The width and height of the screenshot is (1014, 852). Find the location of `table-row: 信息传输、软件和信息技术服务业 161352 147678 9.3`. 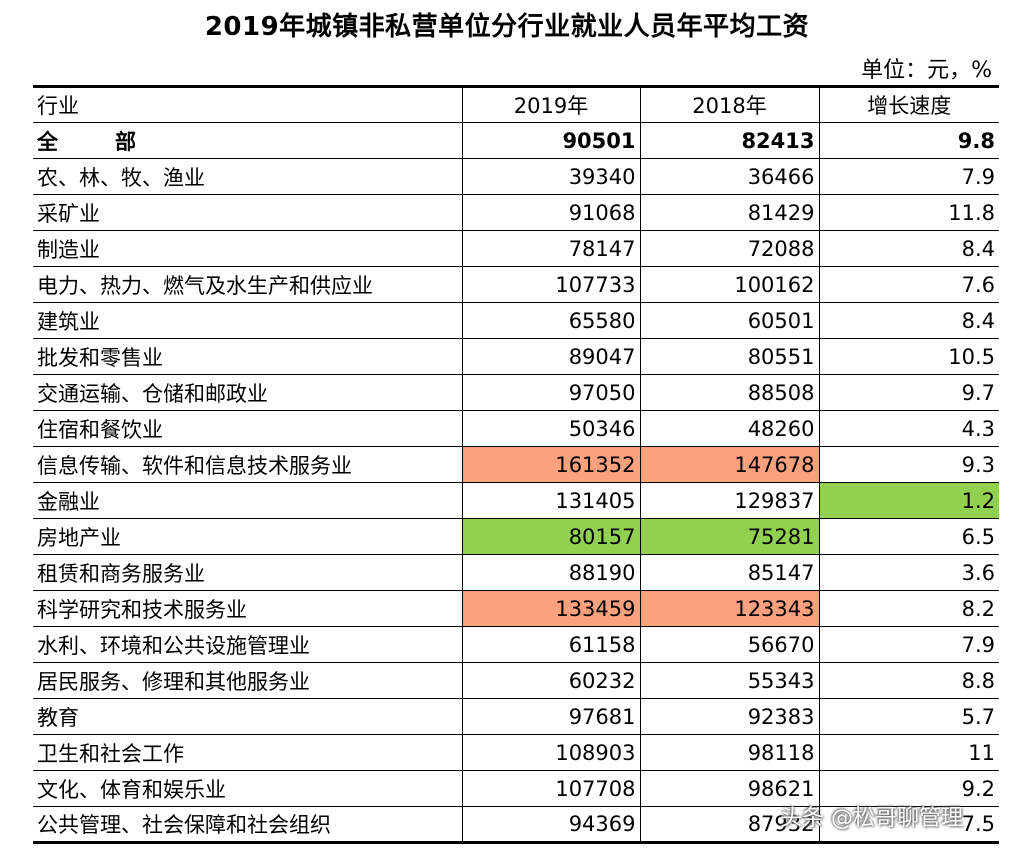

table-row: 信息传输、软件和信息技术服务业 161352 147678 9.3 is located at coordinates (516, 464).